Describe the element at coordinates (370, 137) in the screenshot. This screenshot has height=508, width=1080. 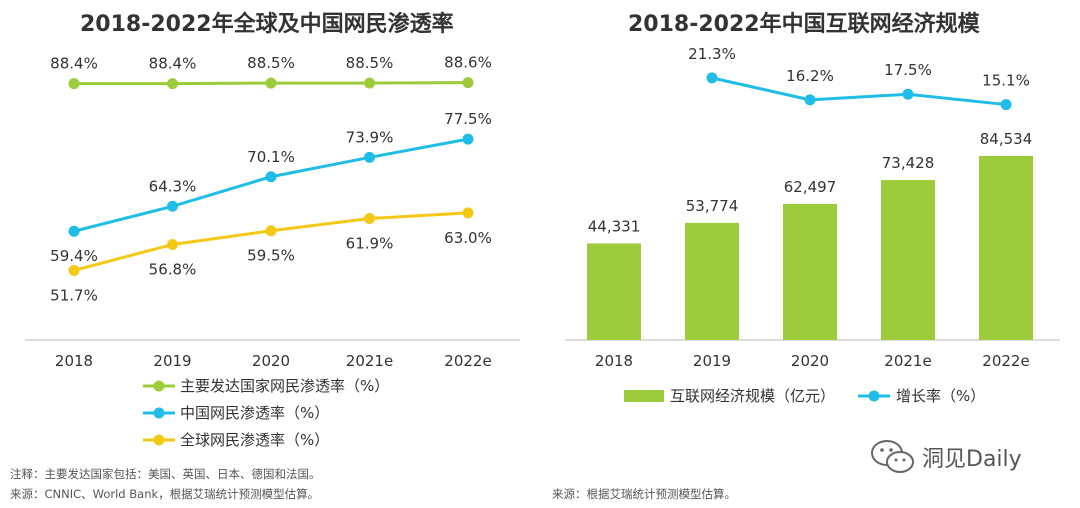
I see `series-1-label-3: 73.9%` at that location.